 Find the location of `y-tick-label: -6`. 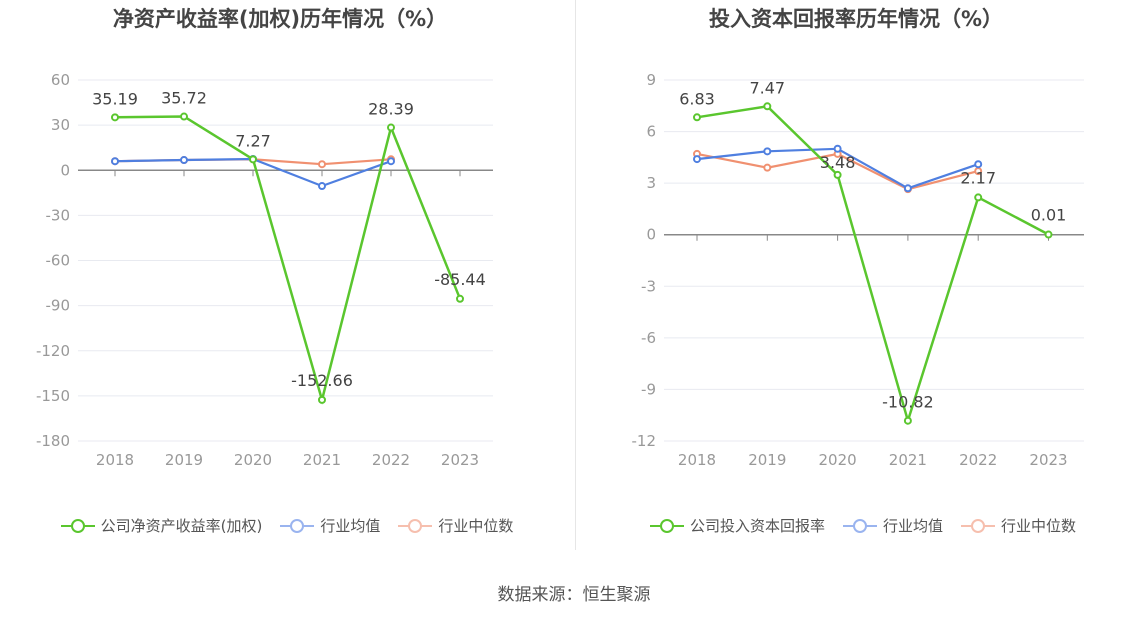

y-tick-label: -6 is located at coordinates (648, 338).